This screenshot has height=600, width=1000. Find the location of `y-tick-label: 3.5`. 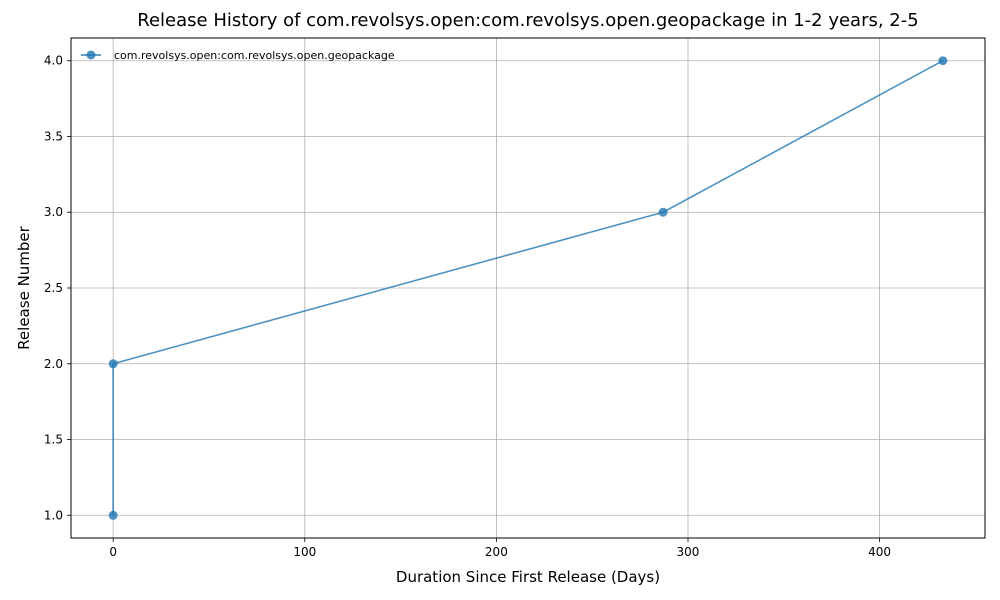

y-tick-label: 3.5 is located at coordinates (53, 136).